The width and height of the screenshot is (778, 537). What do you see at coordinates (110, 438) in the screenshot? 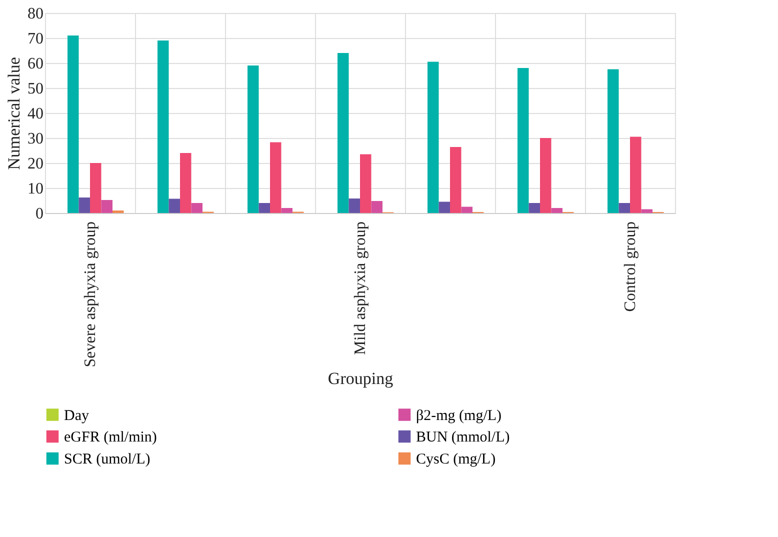
I see `legend-label: eGFR (ml/min)` at bounding box center [110, 438].